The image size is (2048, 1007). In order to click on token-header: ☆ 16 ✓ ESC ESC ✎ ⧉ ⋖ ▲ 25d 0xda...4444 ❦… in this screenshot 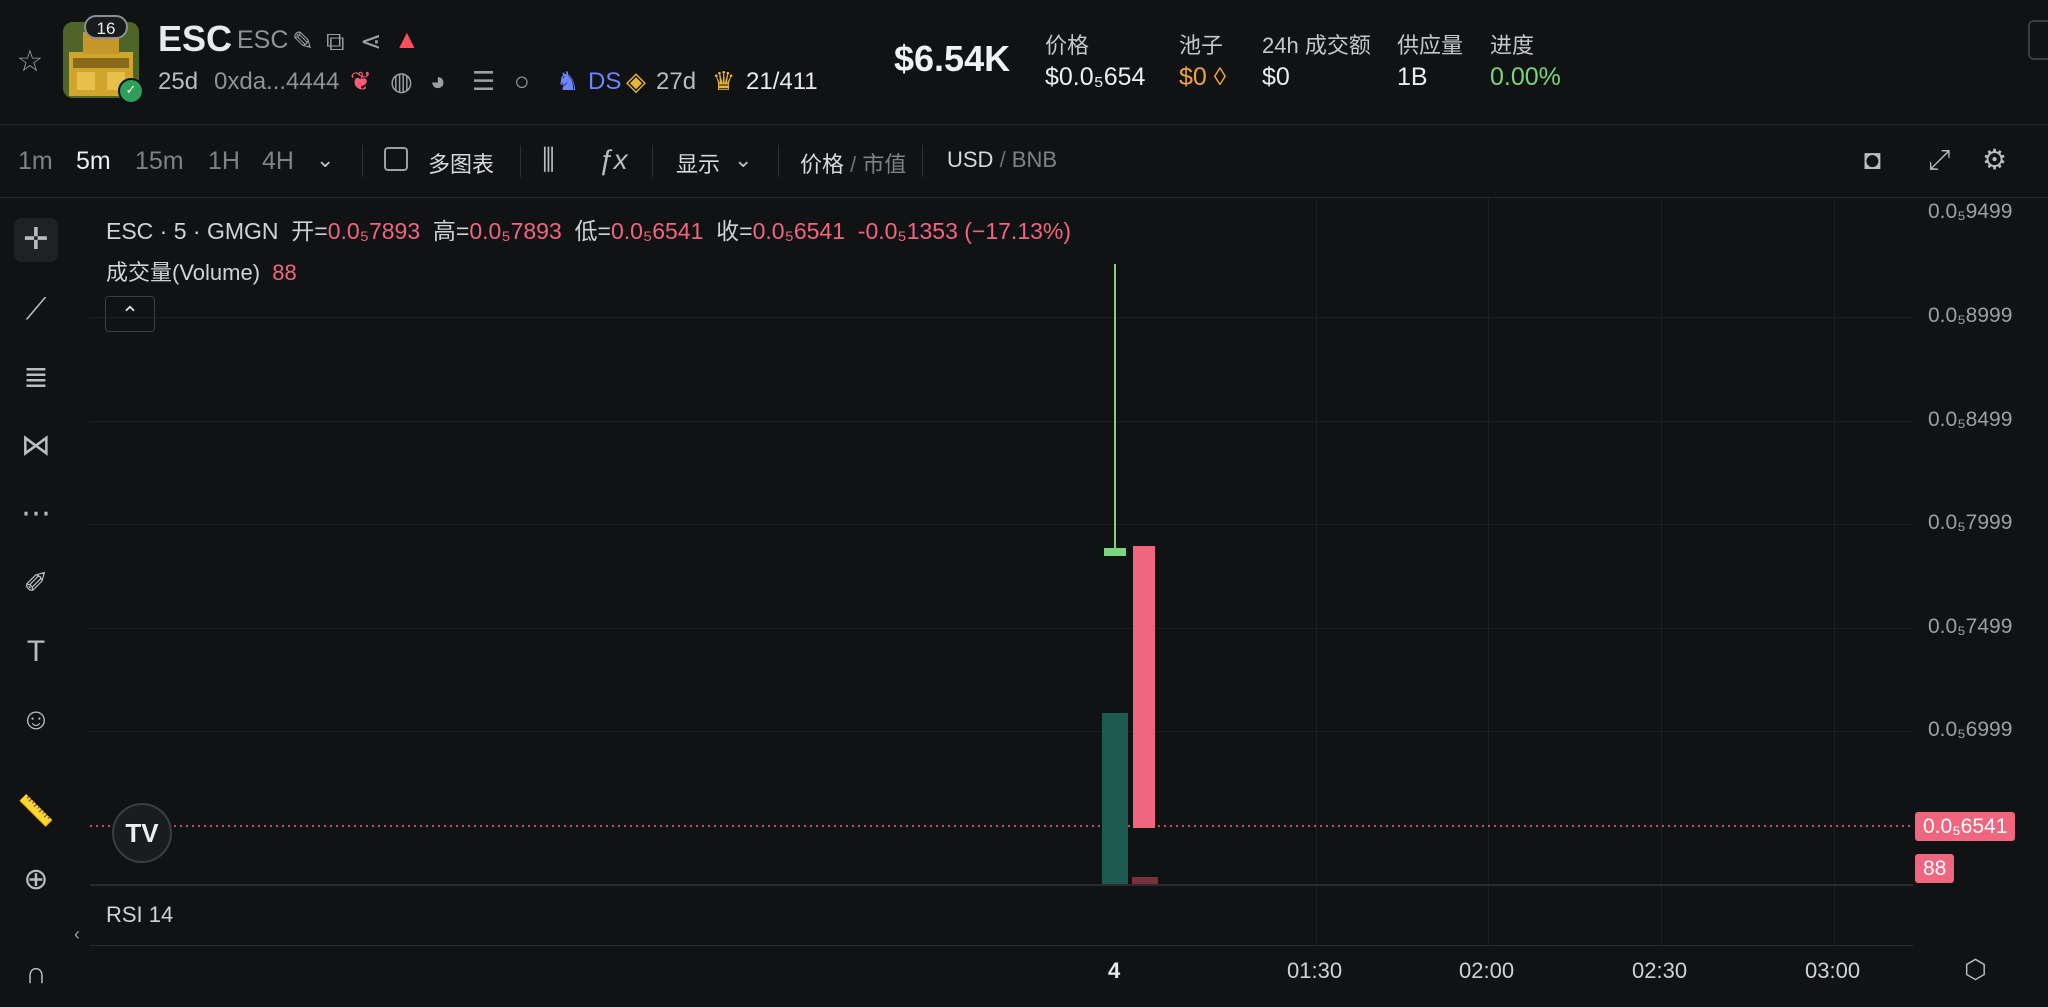, I will do `click(1024, 62)`.